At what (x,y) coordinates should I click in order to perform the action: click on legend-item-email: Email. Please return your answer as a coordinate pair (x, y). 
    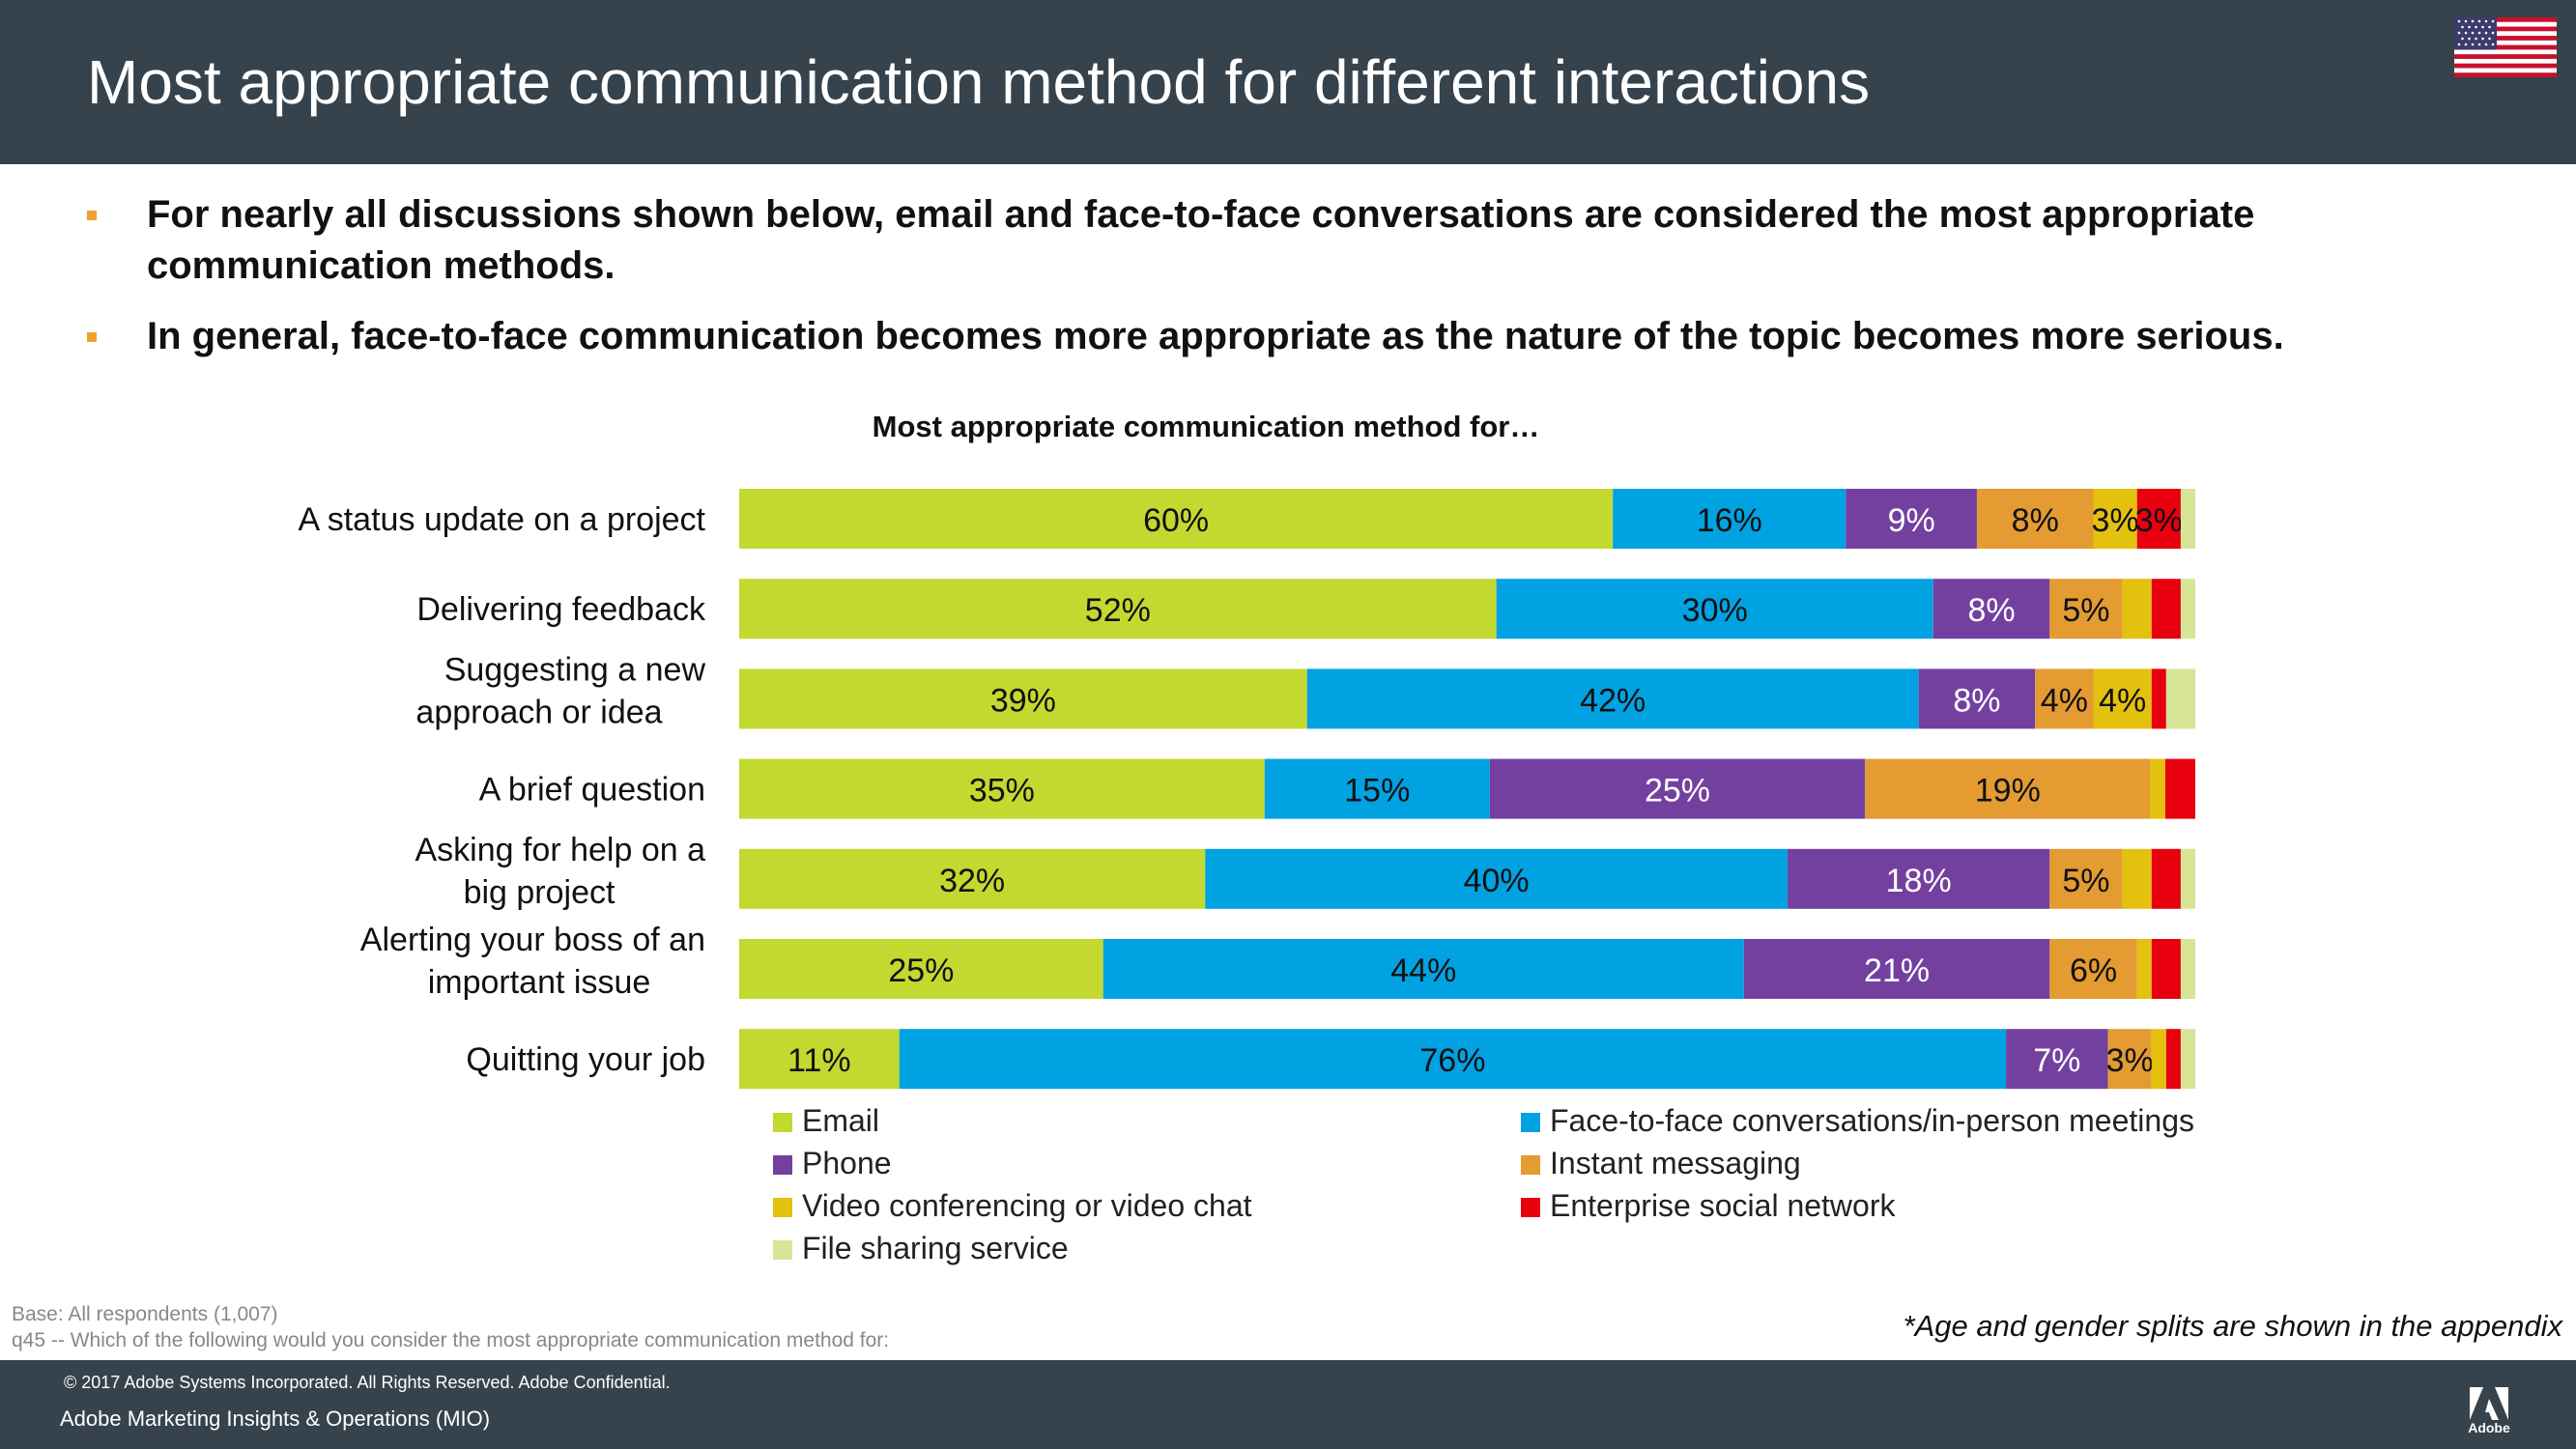
    Looking at the image, I should click on (826, 1120).